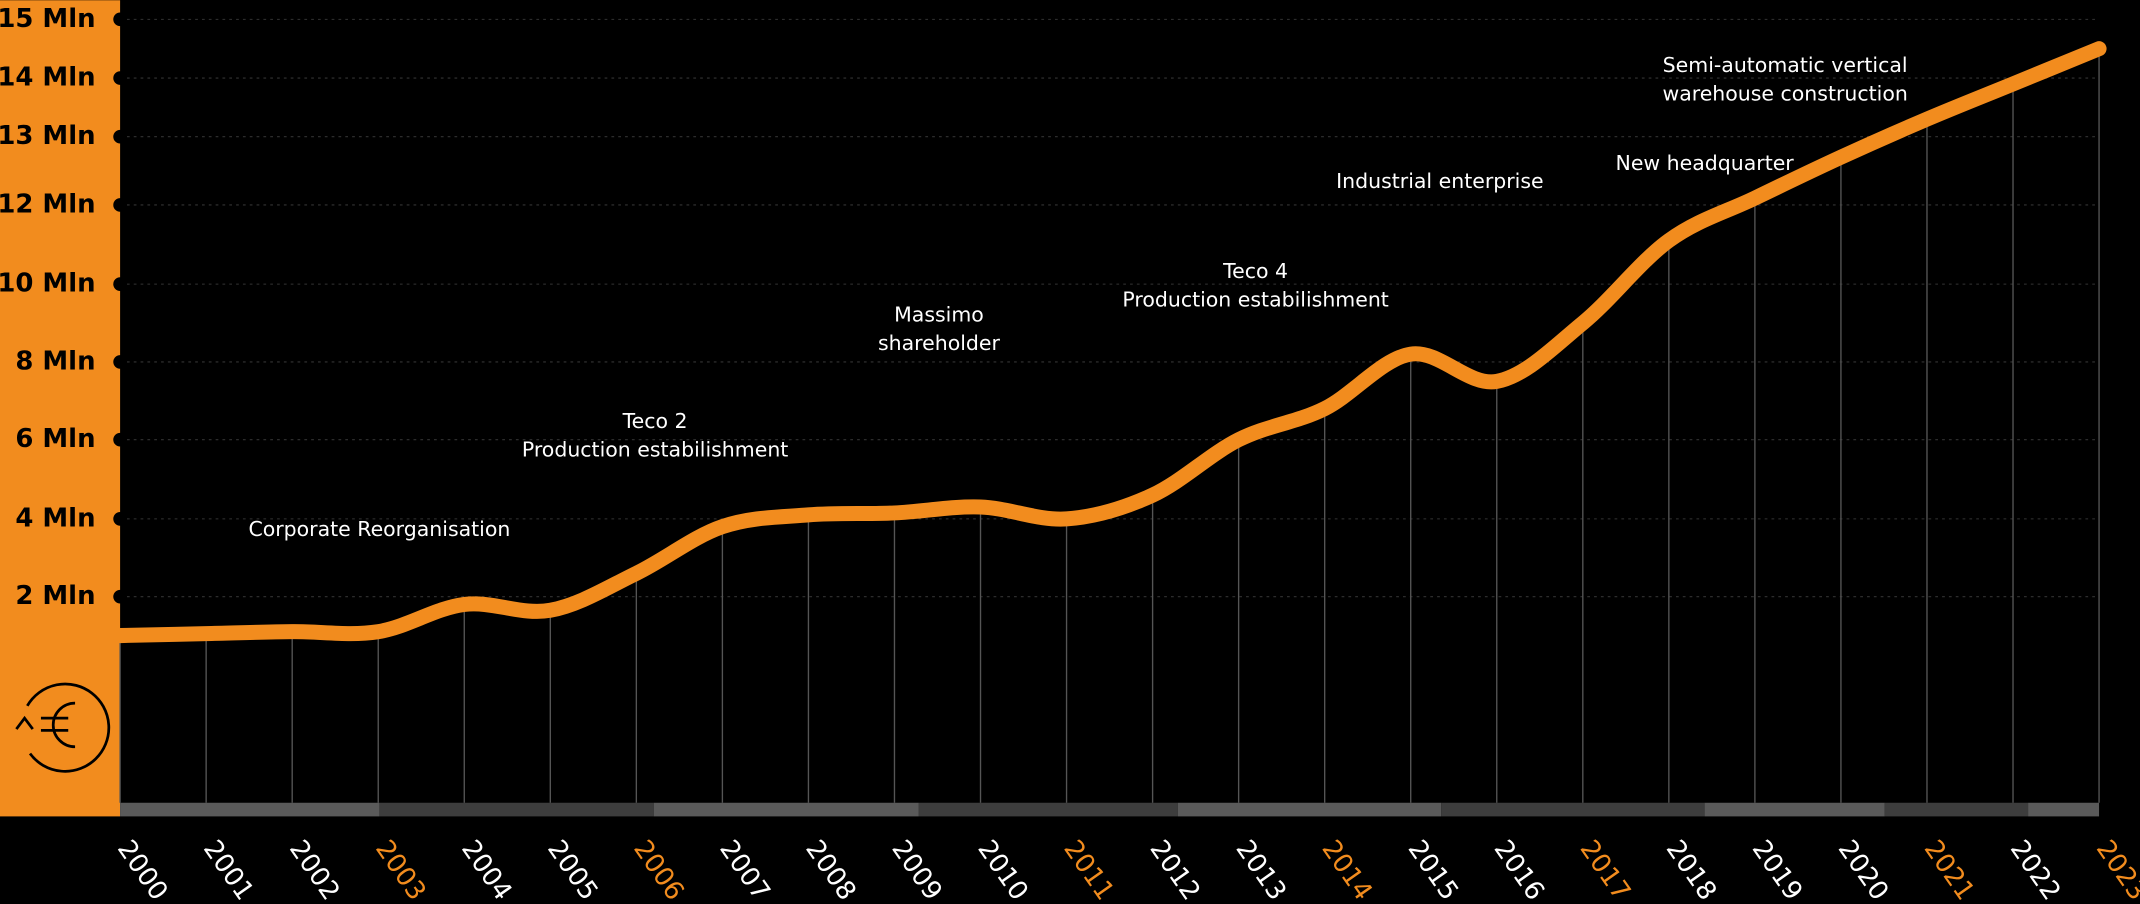 The height and width of the screenshot is (904, 2140). Describe the element at coordinates (1705, 163) in the screenshot. I see `annotation: New headquarter` at that location.